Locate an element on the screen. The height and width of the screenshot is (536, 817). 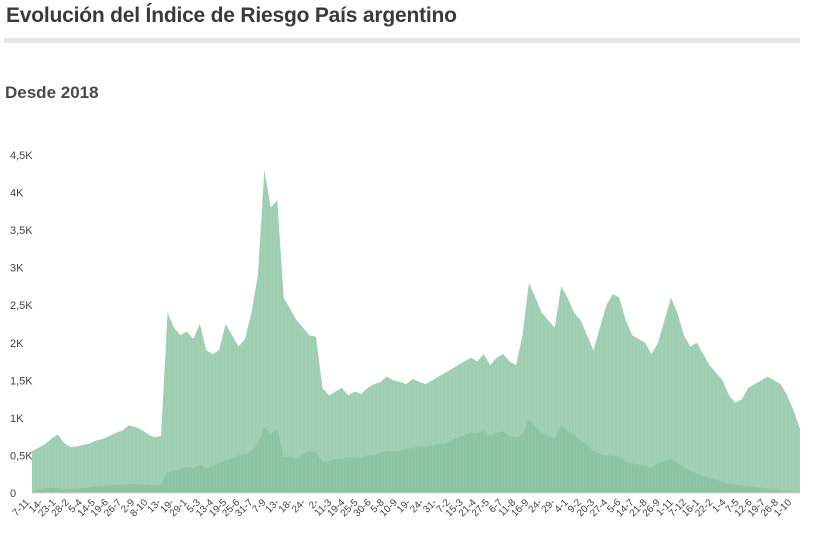
y-tick-label: 0 is located at coordinates (13, 494).